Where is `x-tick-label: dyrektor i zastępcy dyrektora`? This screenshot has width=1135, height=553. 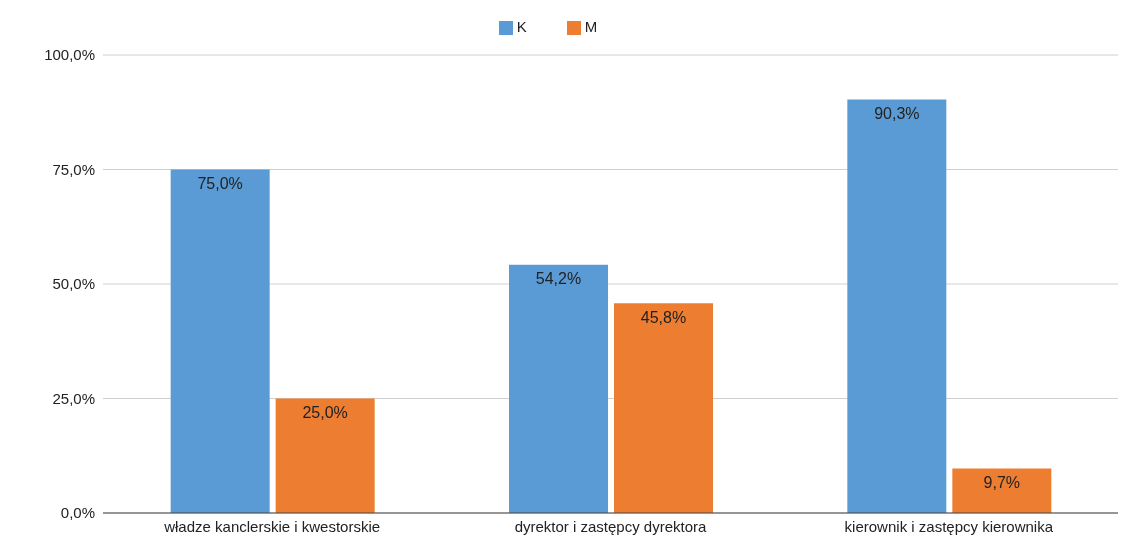 x-tick-label: dyrektor i zastępcy dyrektora is located at coordinates (611, 526).